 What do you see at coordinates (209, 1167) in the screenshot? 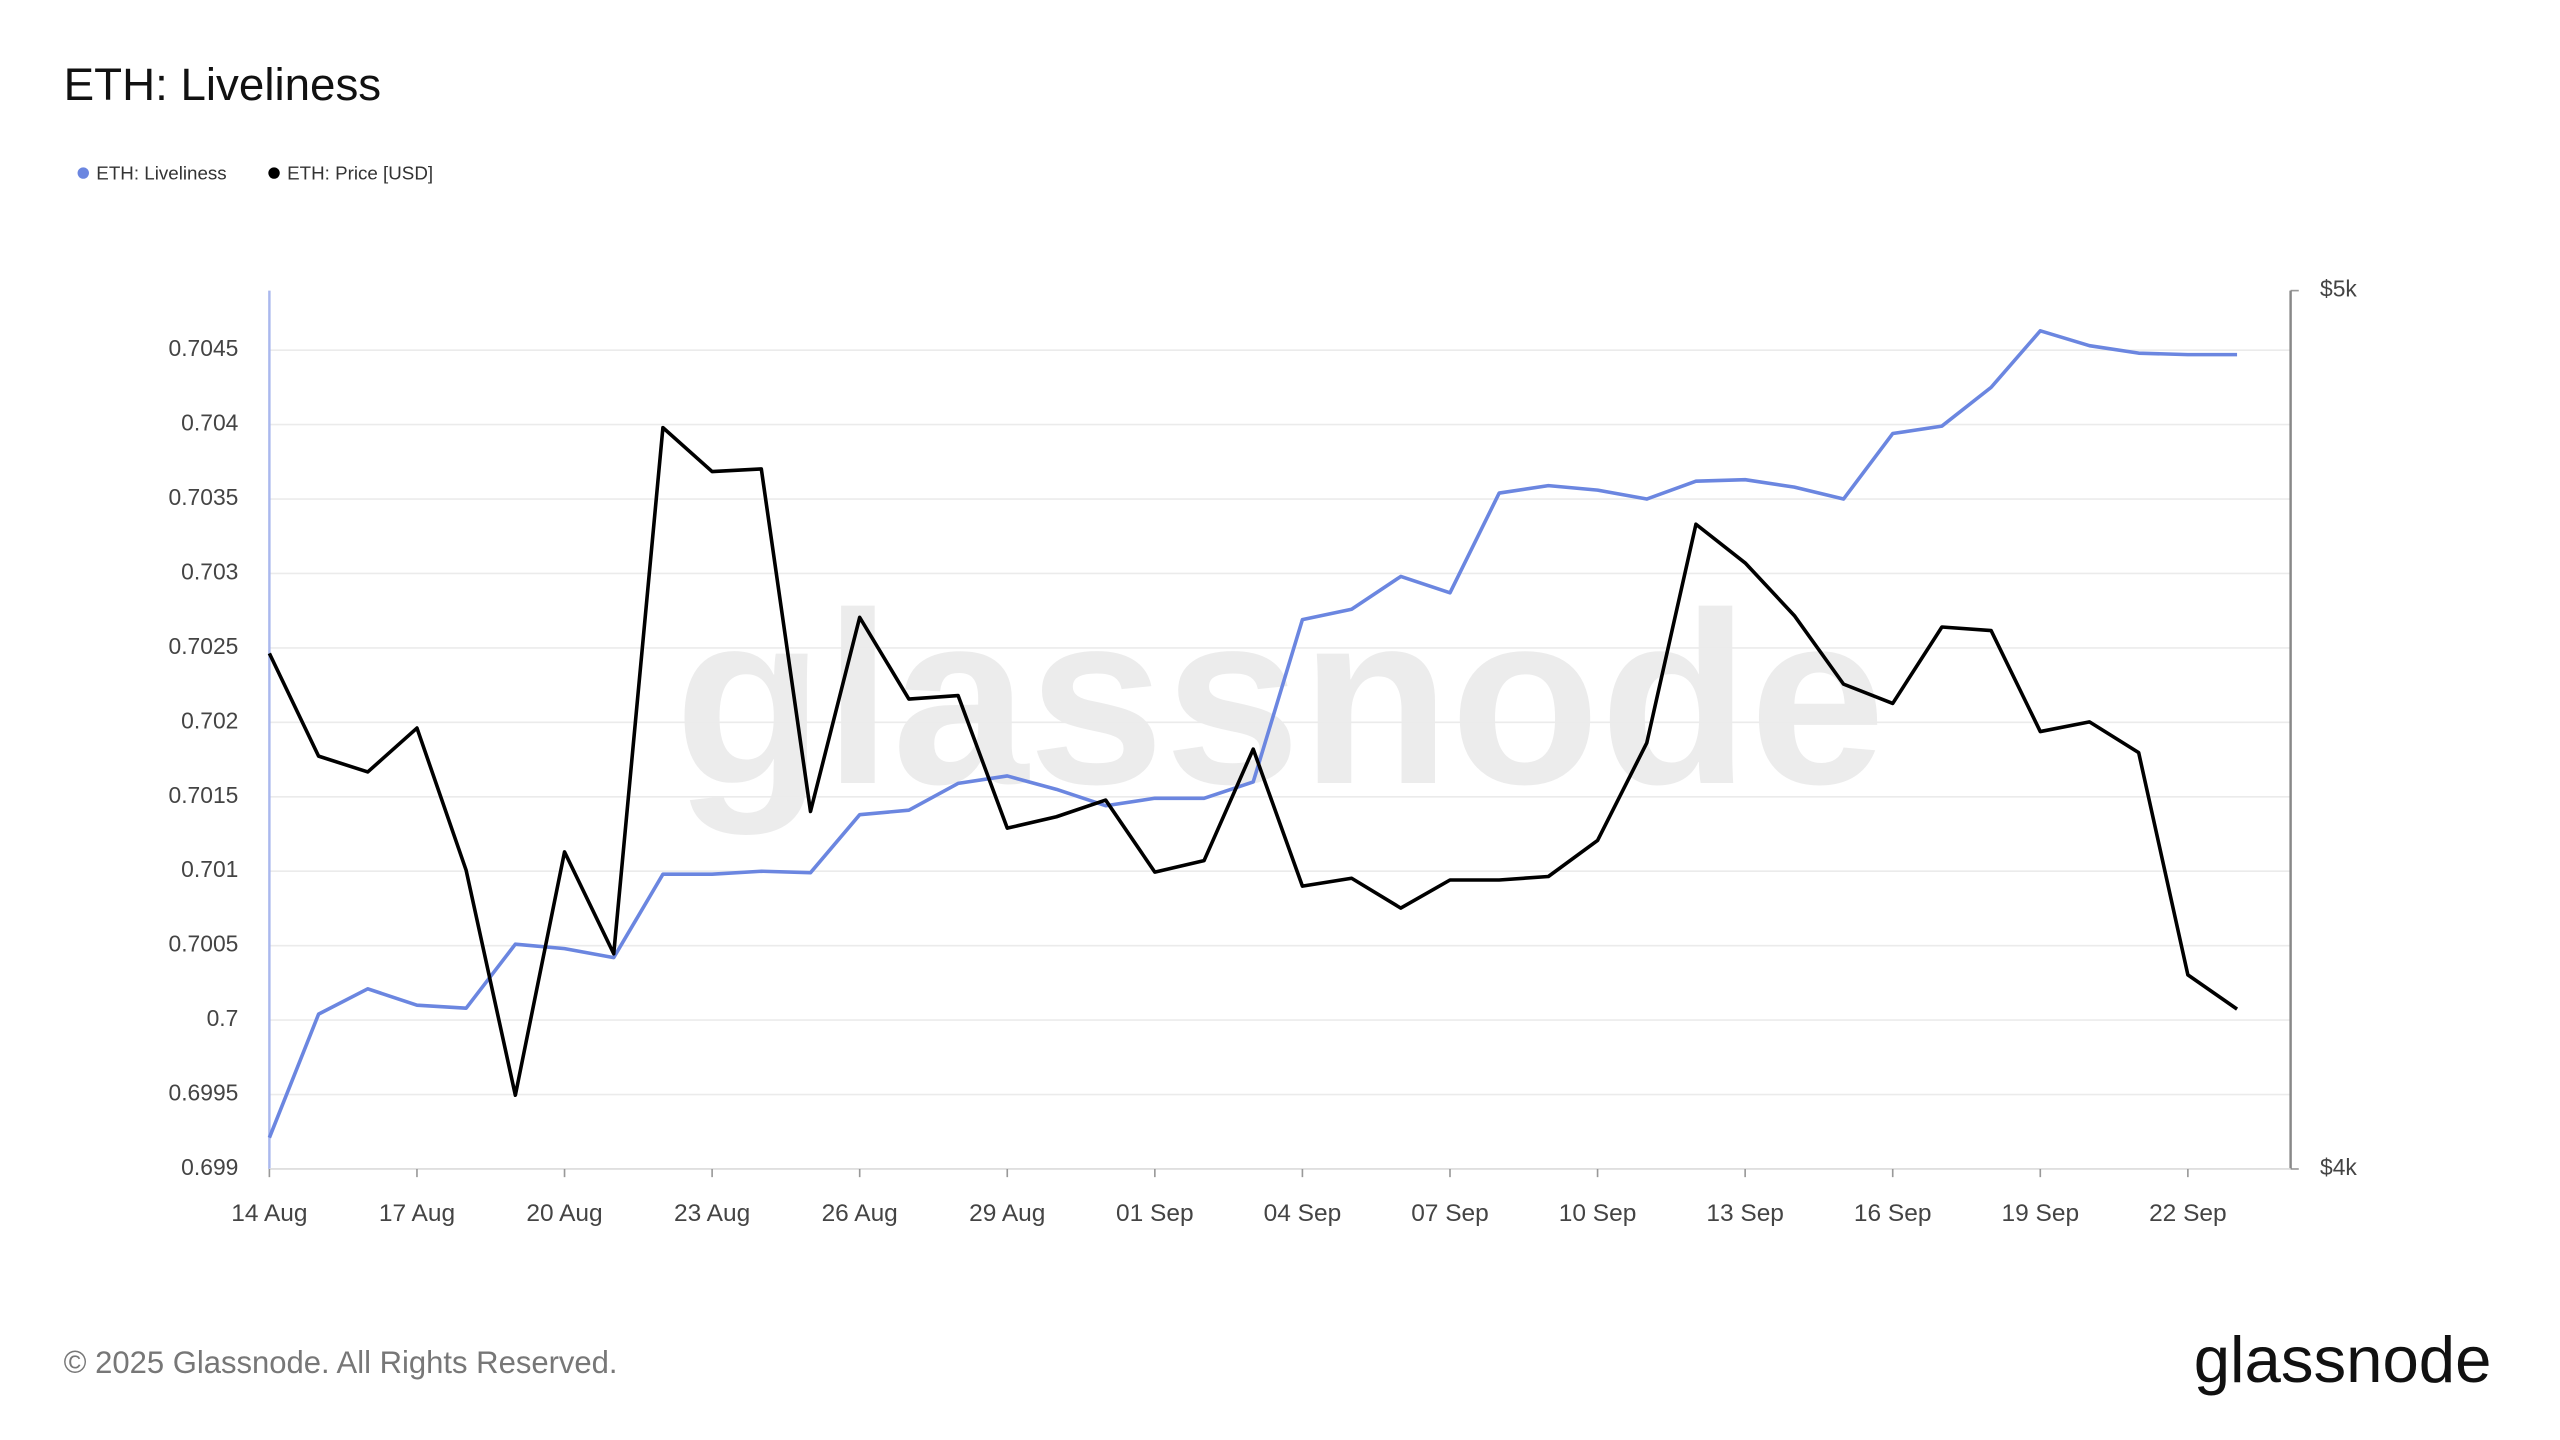
I see `y-tick-label: 0.699` at bounding box center [209, 1167].